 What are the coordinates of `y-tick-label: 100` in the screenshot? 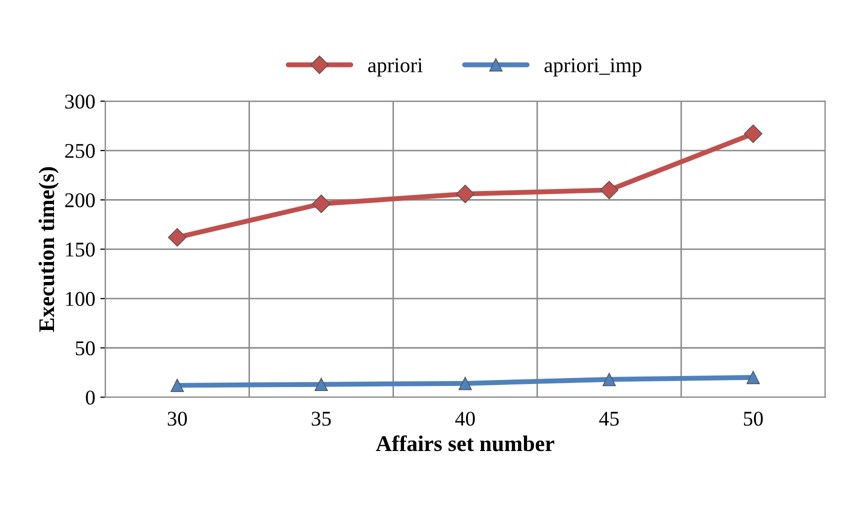 It's located at (80, 299).